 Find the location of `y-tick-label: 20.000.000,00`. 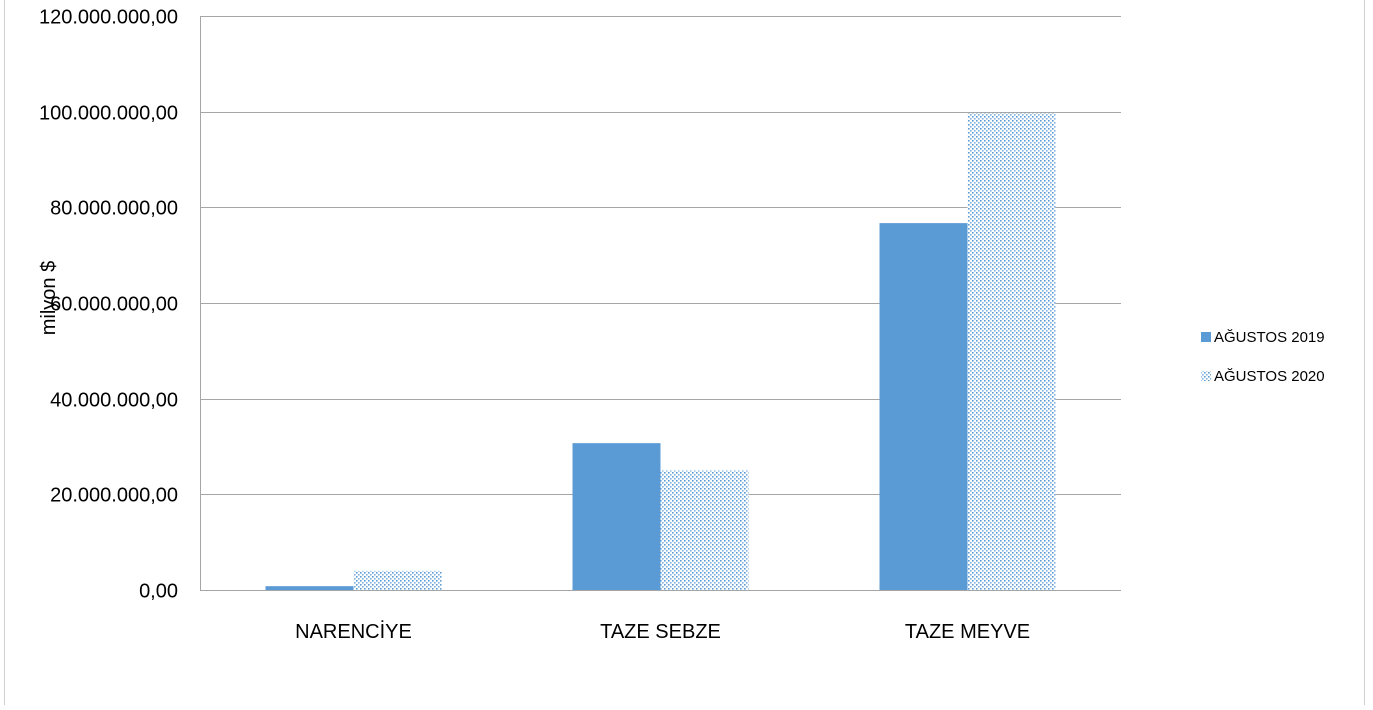

y-tick-label: 20.000.000,00 is located at coordinates (114, 496).